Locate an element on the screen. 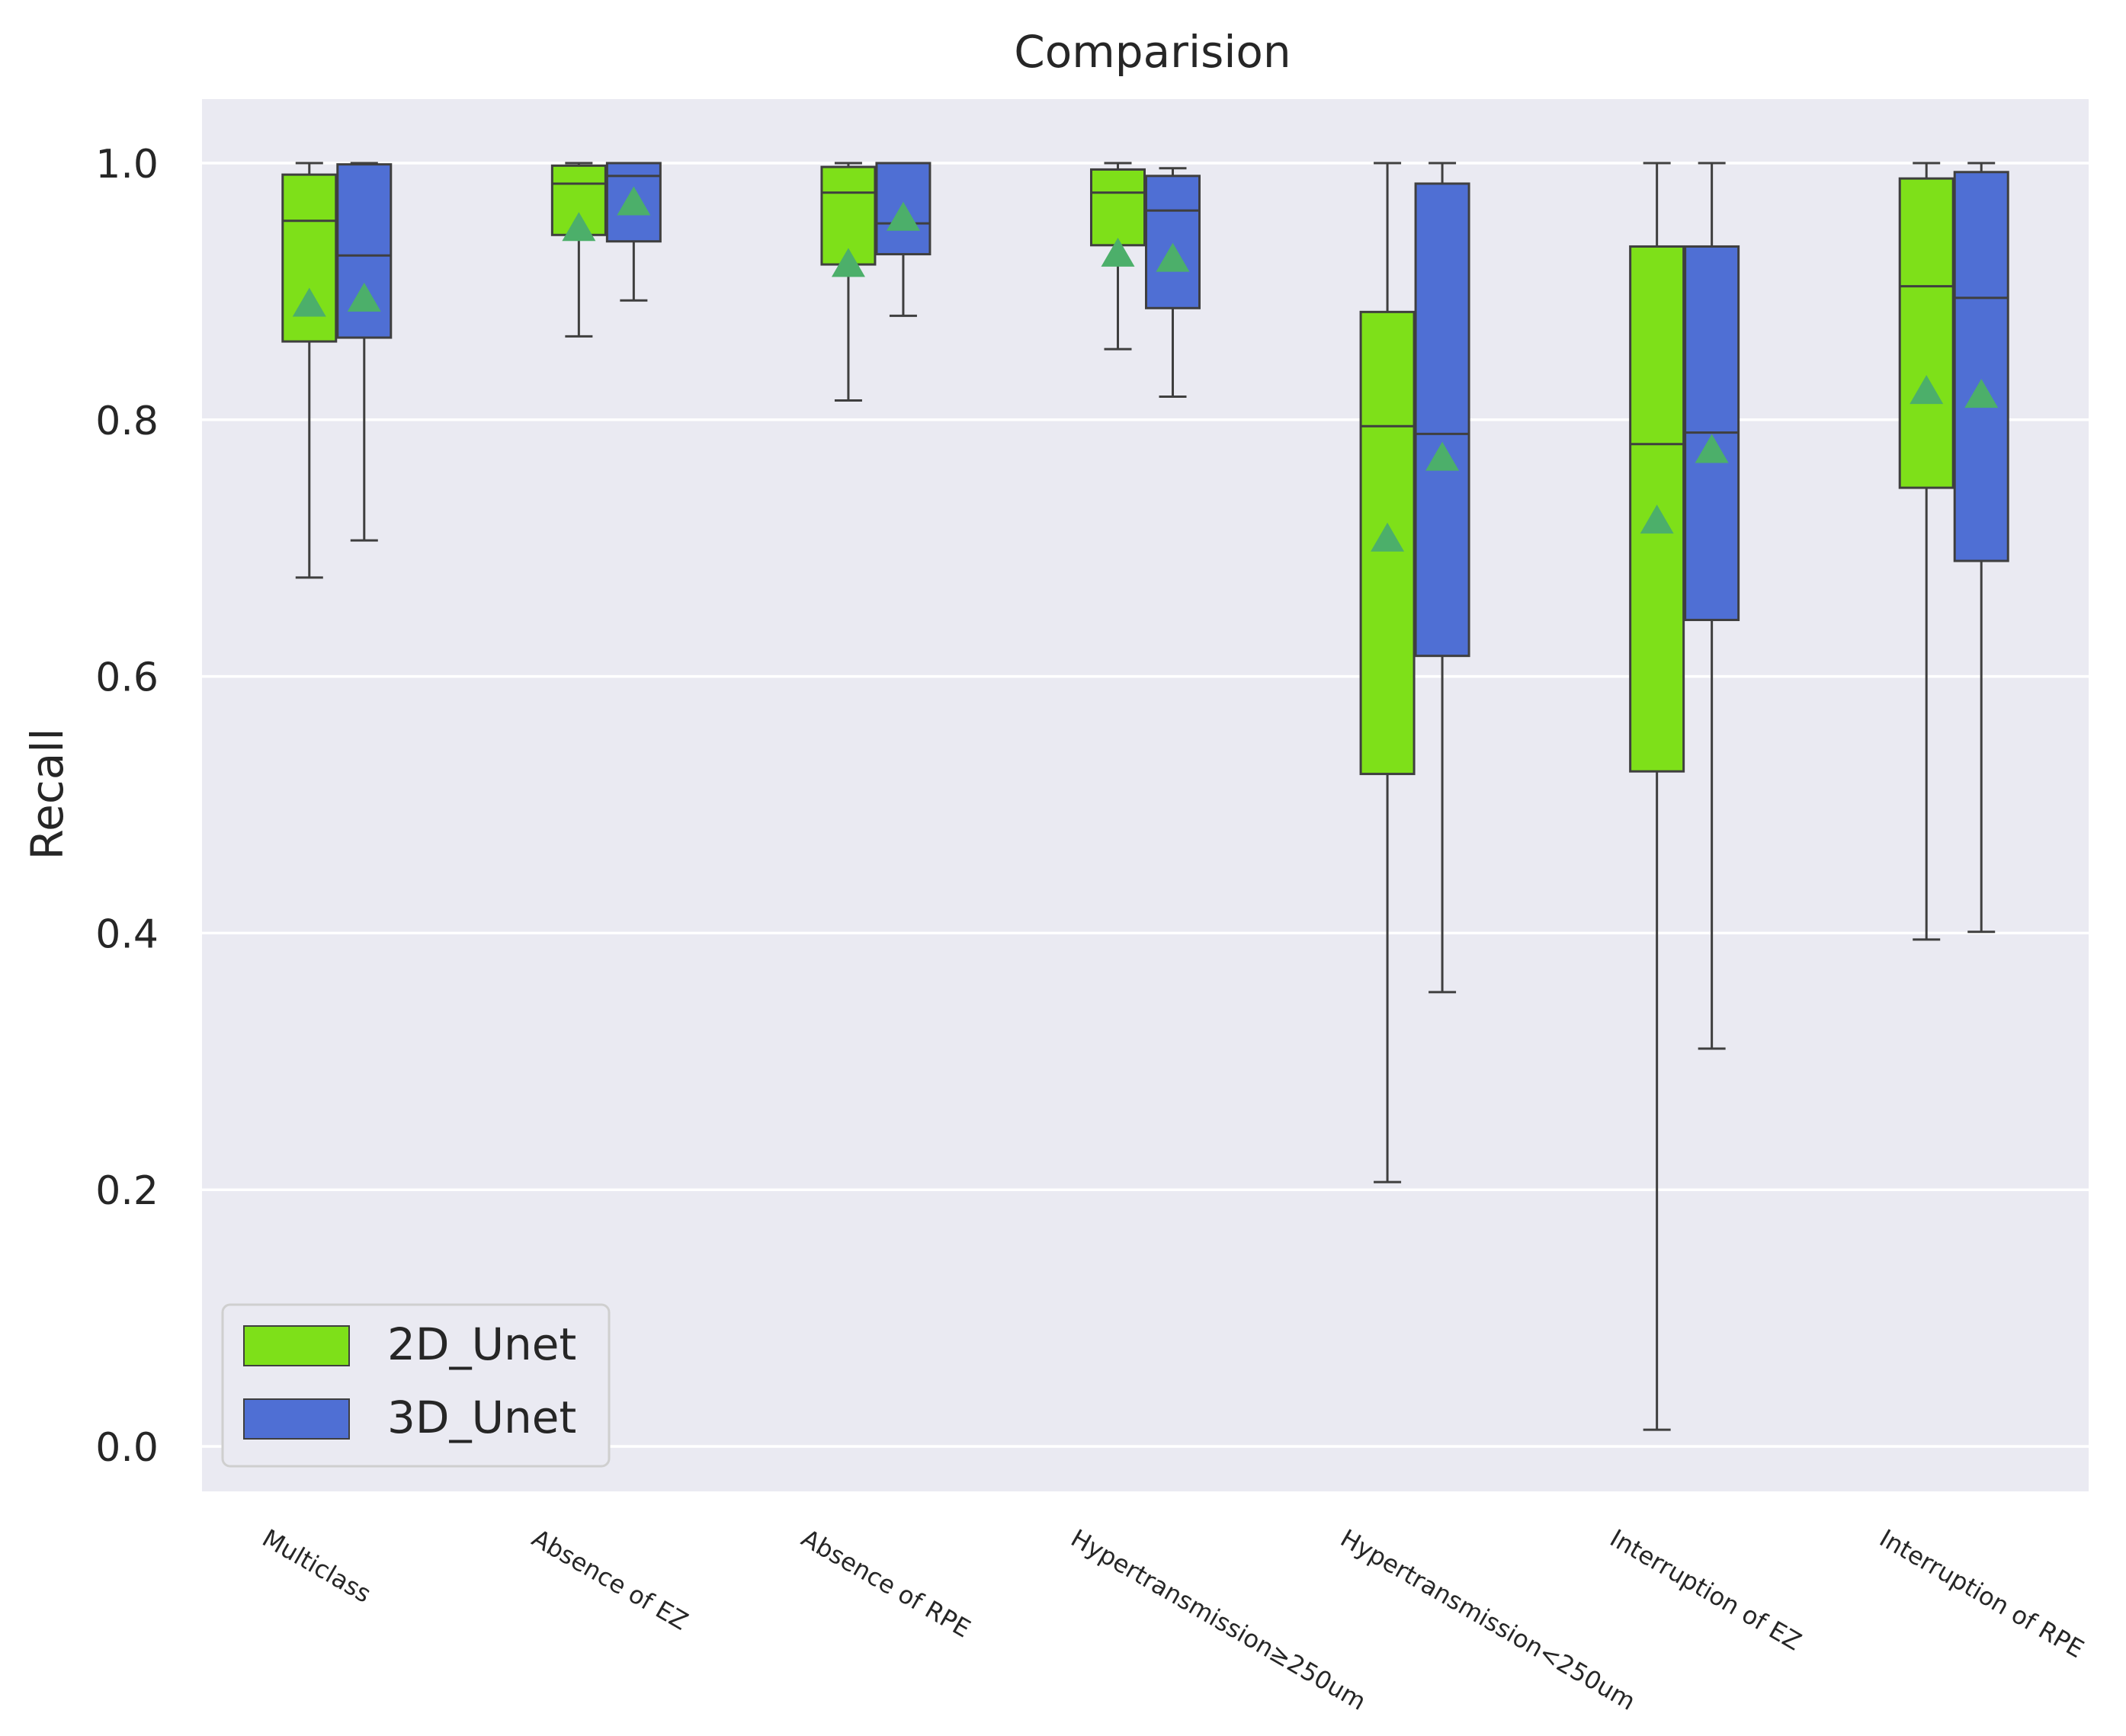 The width and height of the screenshot is (2126, 1736). chart-title: Comparision is located at coordinates (1152, 52).